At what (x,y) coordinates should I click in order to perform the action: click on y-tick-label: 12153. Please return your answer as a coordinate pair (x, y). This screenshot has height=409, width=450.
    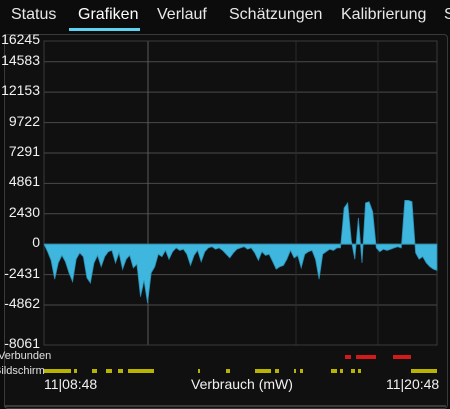
    Looking at the image, I should click on (20, 90).